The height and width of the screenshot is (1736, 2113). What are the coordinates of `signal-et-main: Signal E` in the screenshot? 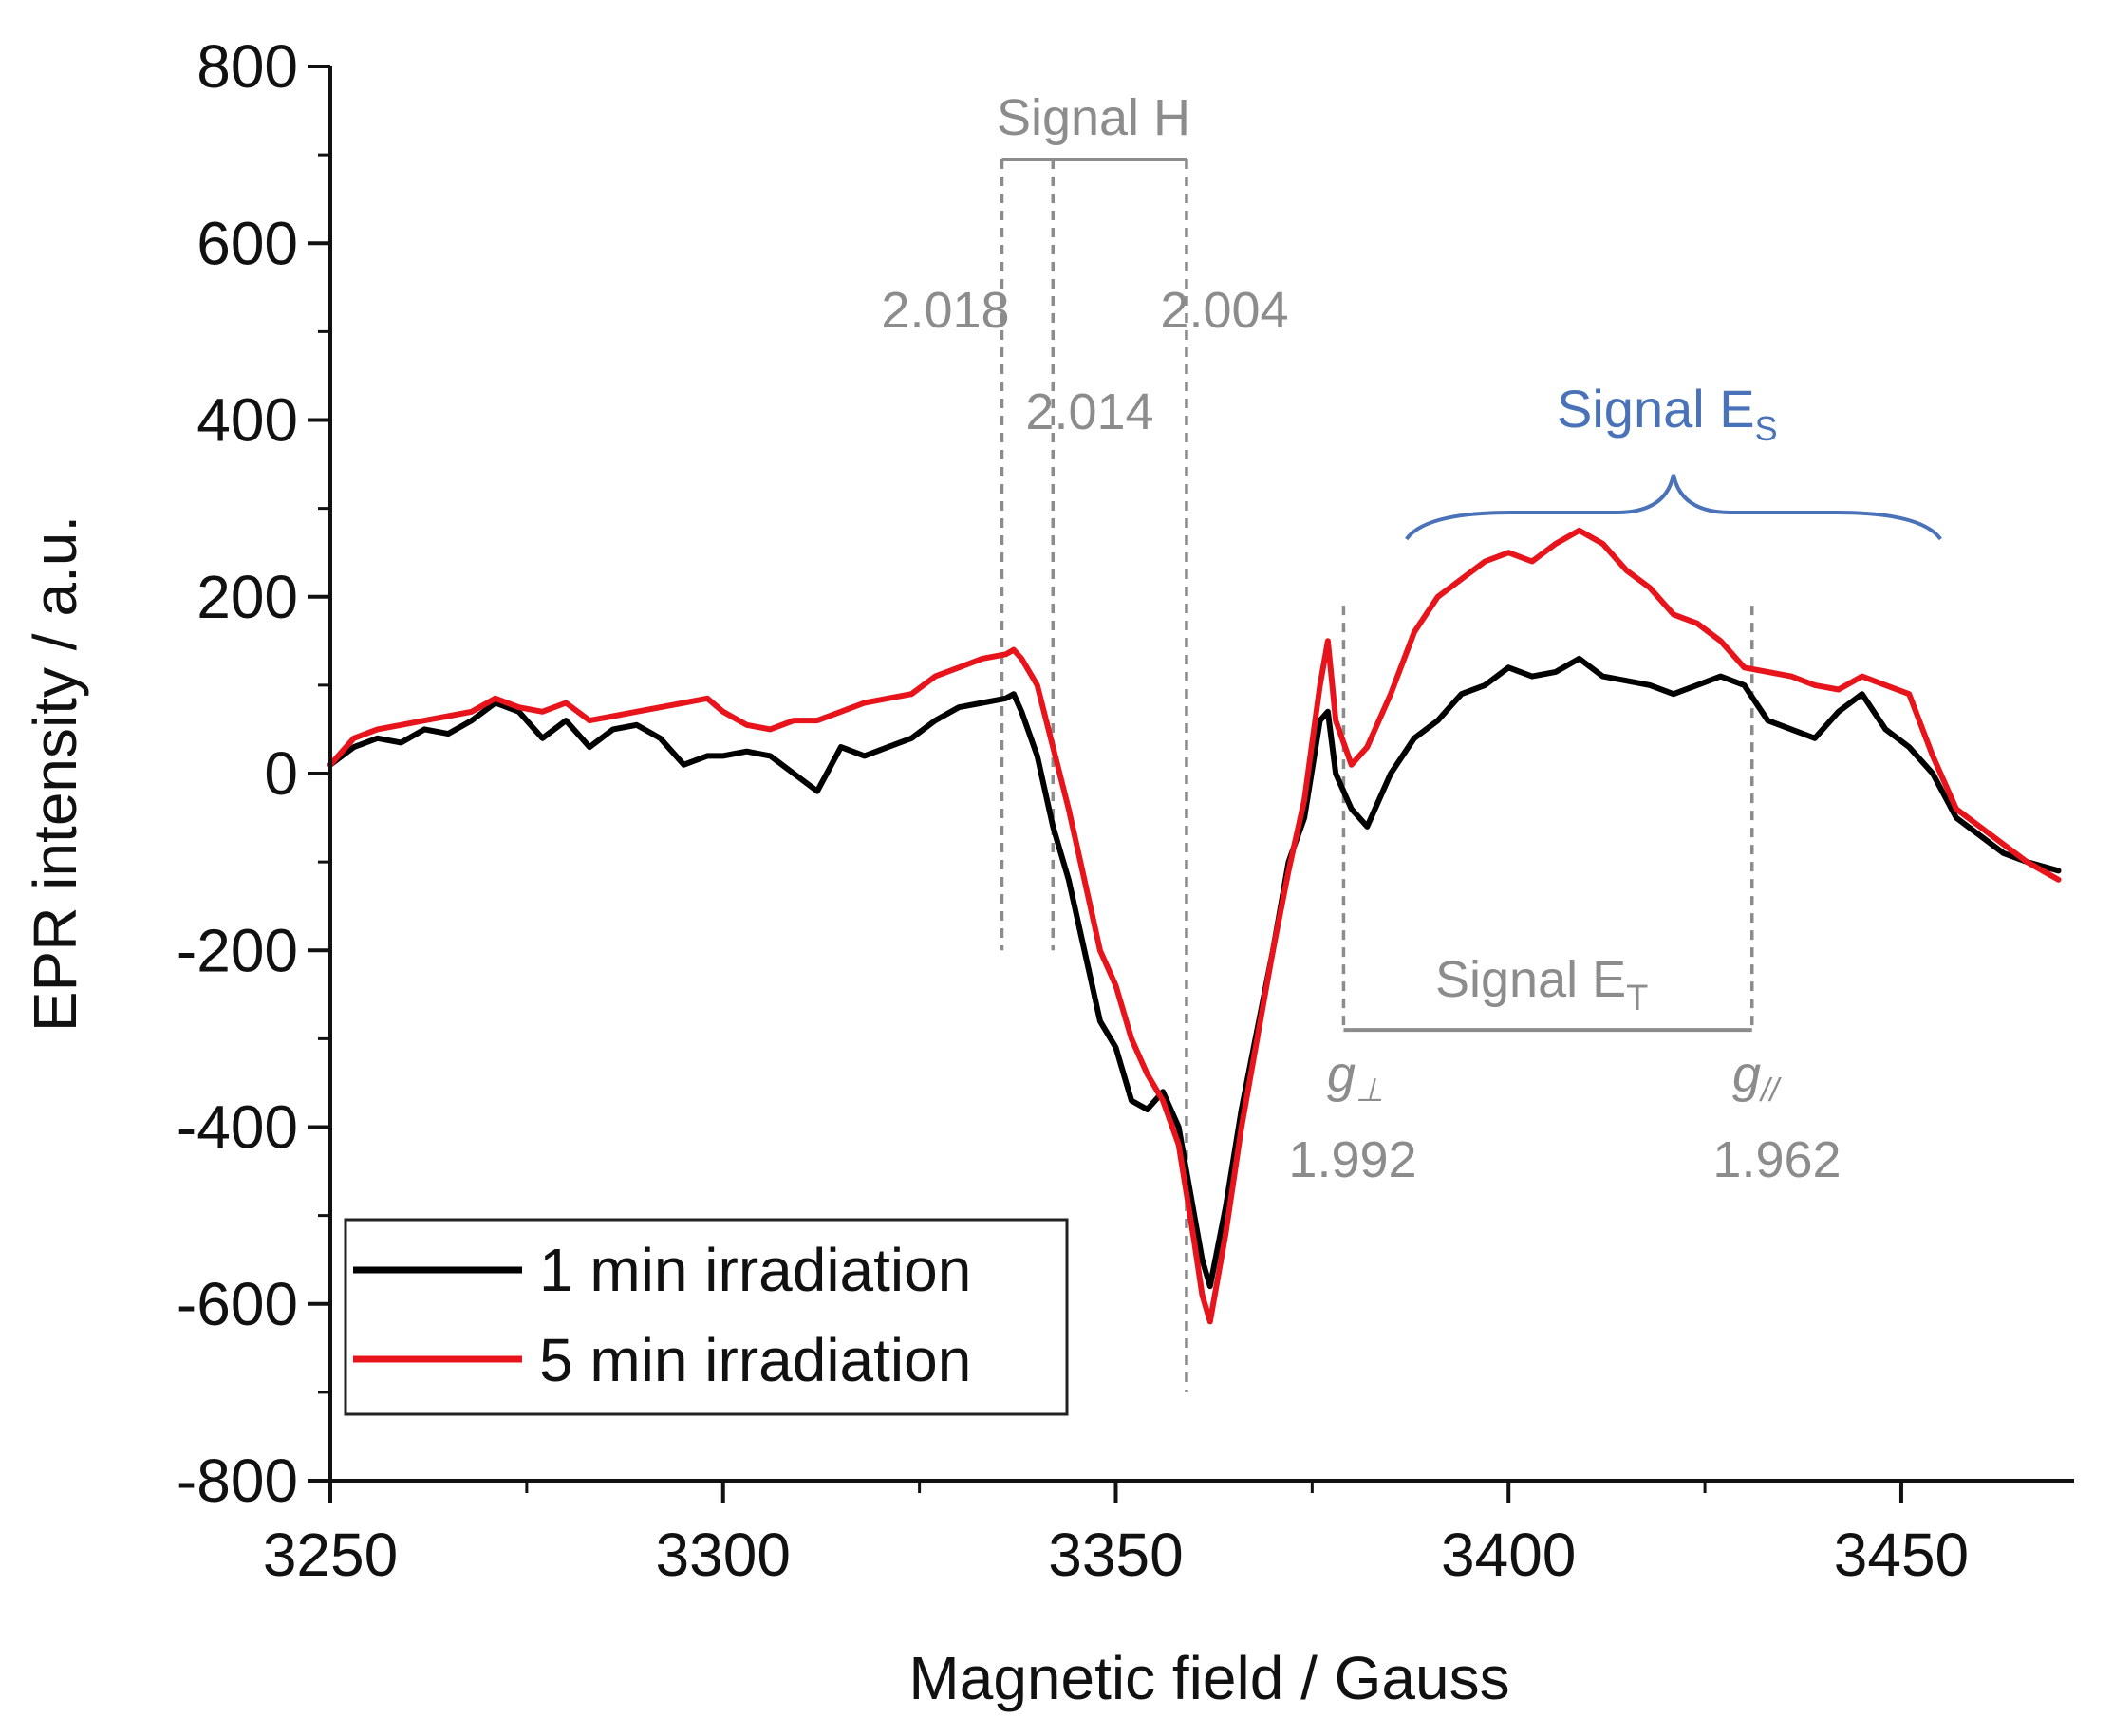 It's located at (1530, 979).